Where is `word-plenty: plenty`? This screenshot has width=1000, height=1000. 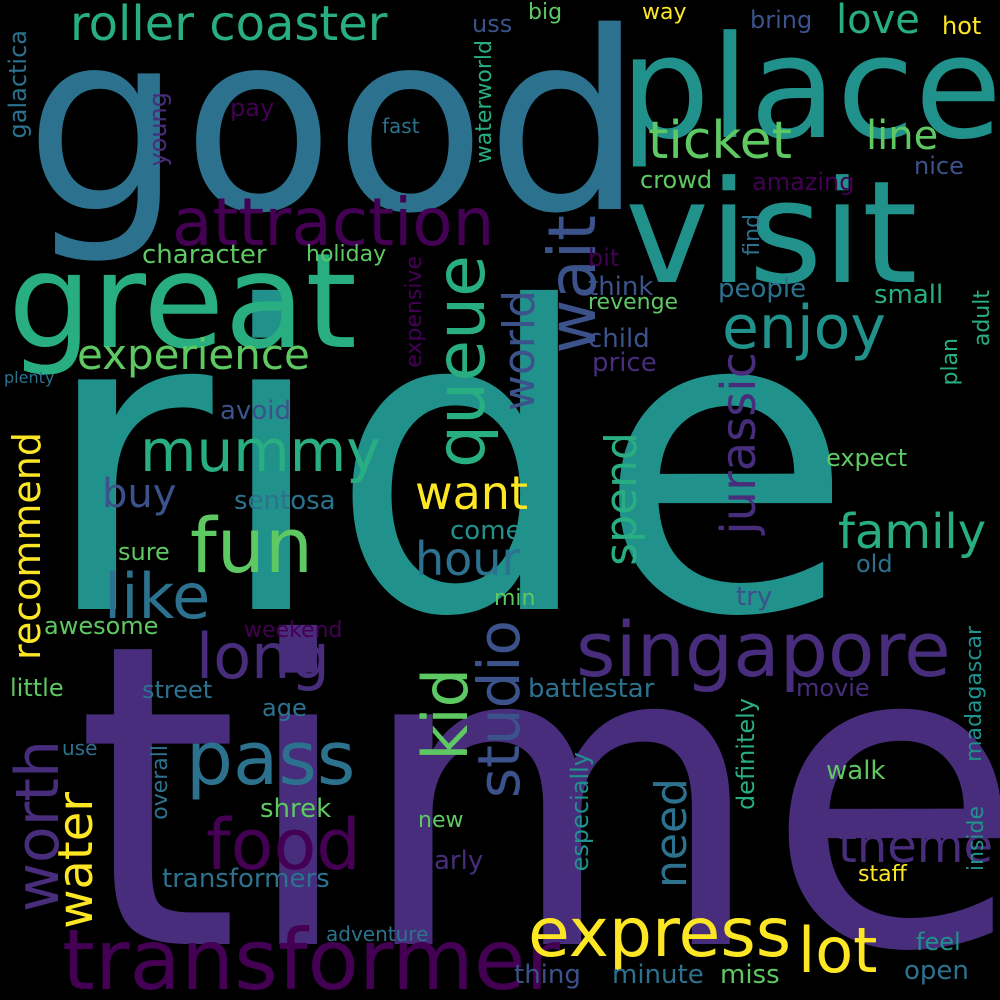
word-plenty: plenty is located at coordinates (29, 377).